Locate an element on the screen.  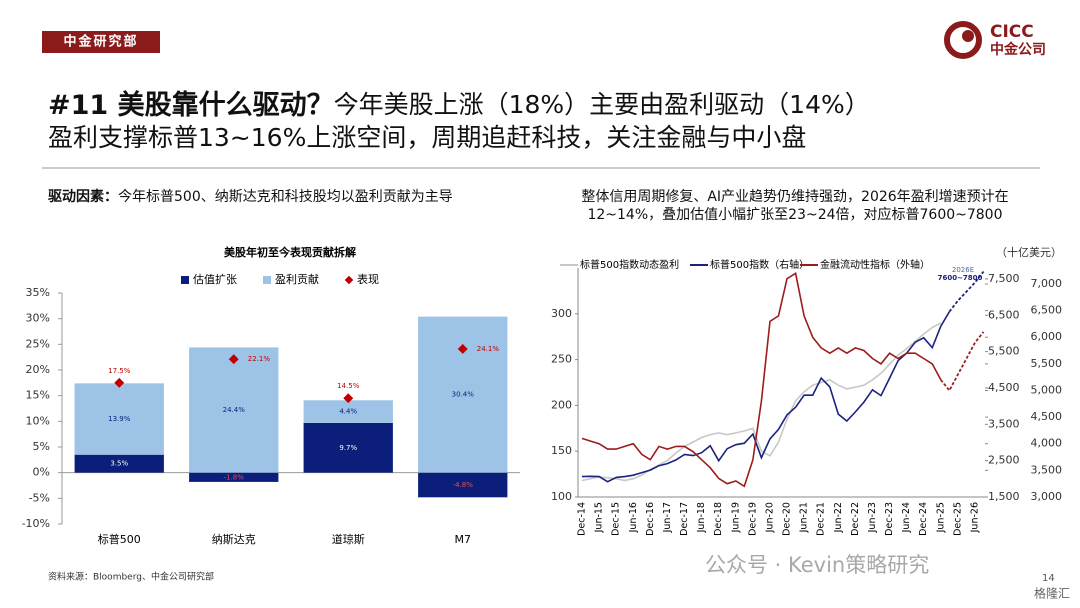
header-tag: 中金研究部 is located at coordinates (100, 42).